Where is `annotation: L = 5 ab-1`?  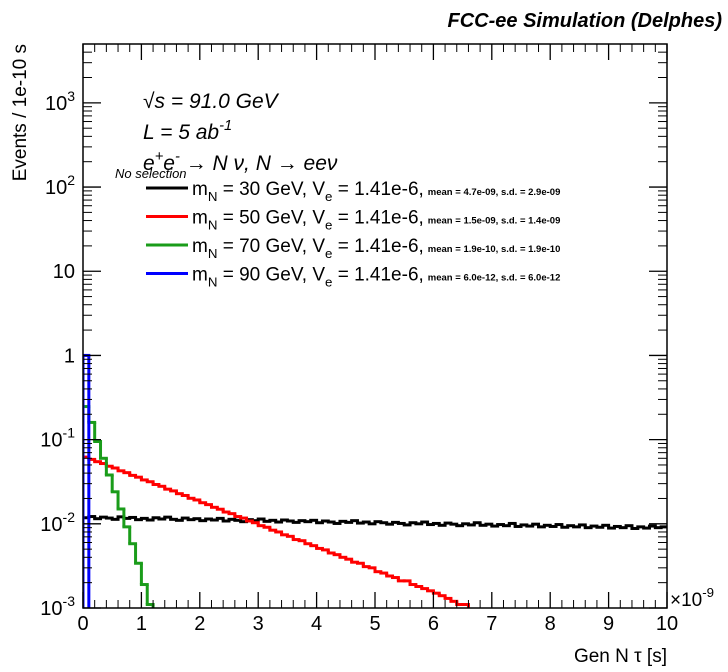 annotation: L = 5 ab-1 is located at coordinates (187, 131).